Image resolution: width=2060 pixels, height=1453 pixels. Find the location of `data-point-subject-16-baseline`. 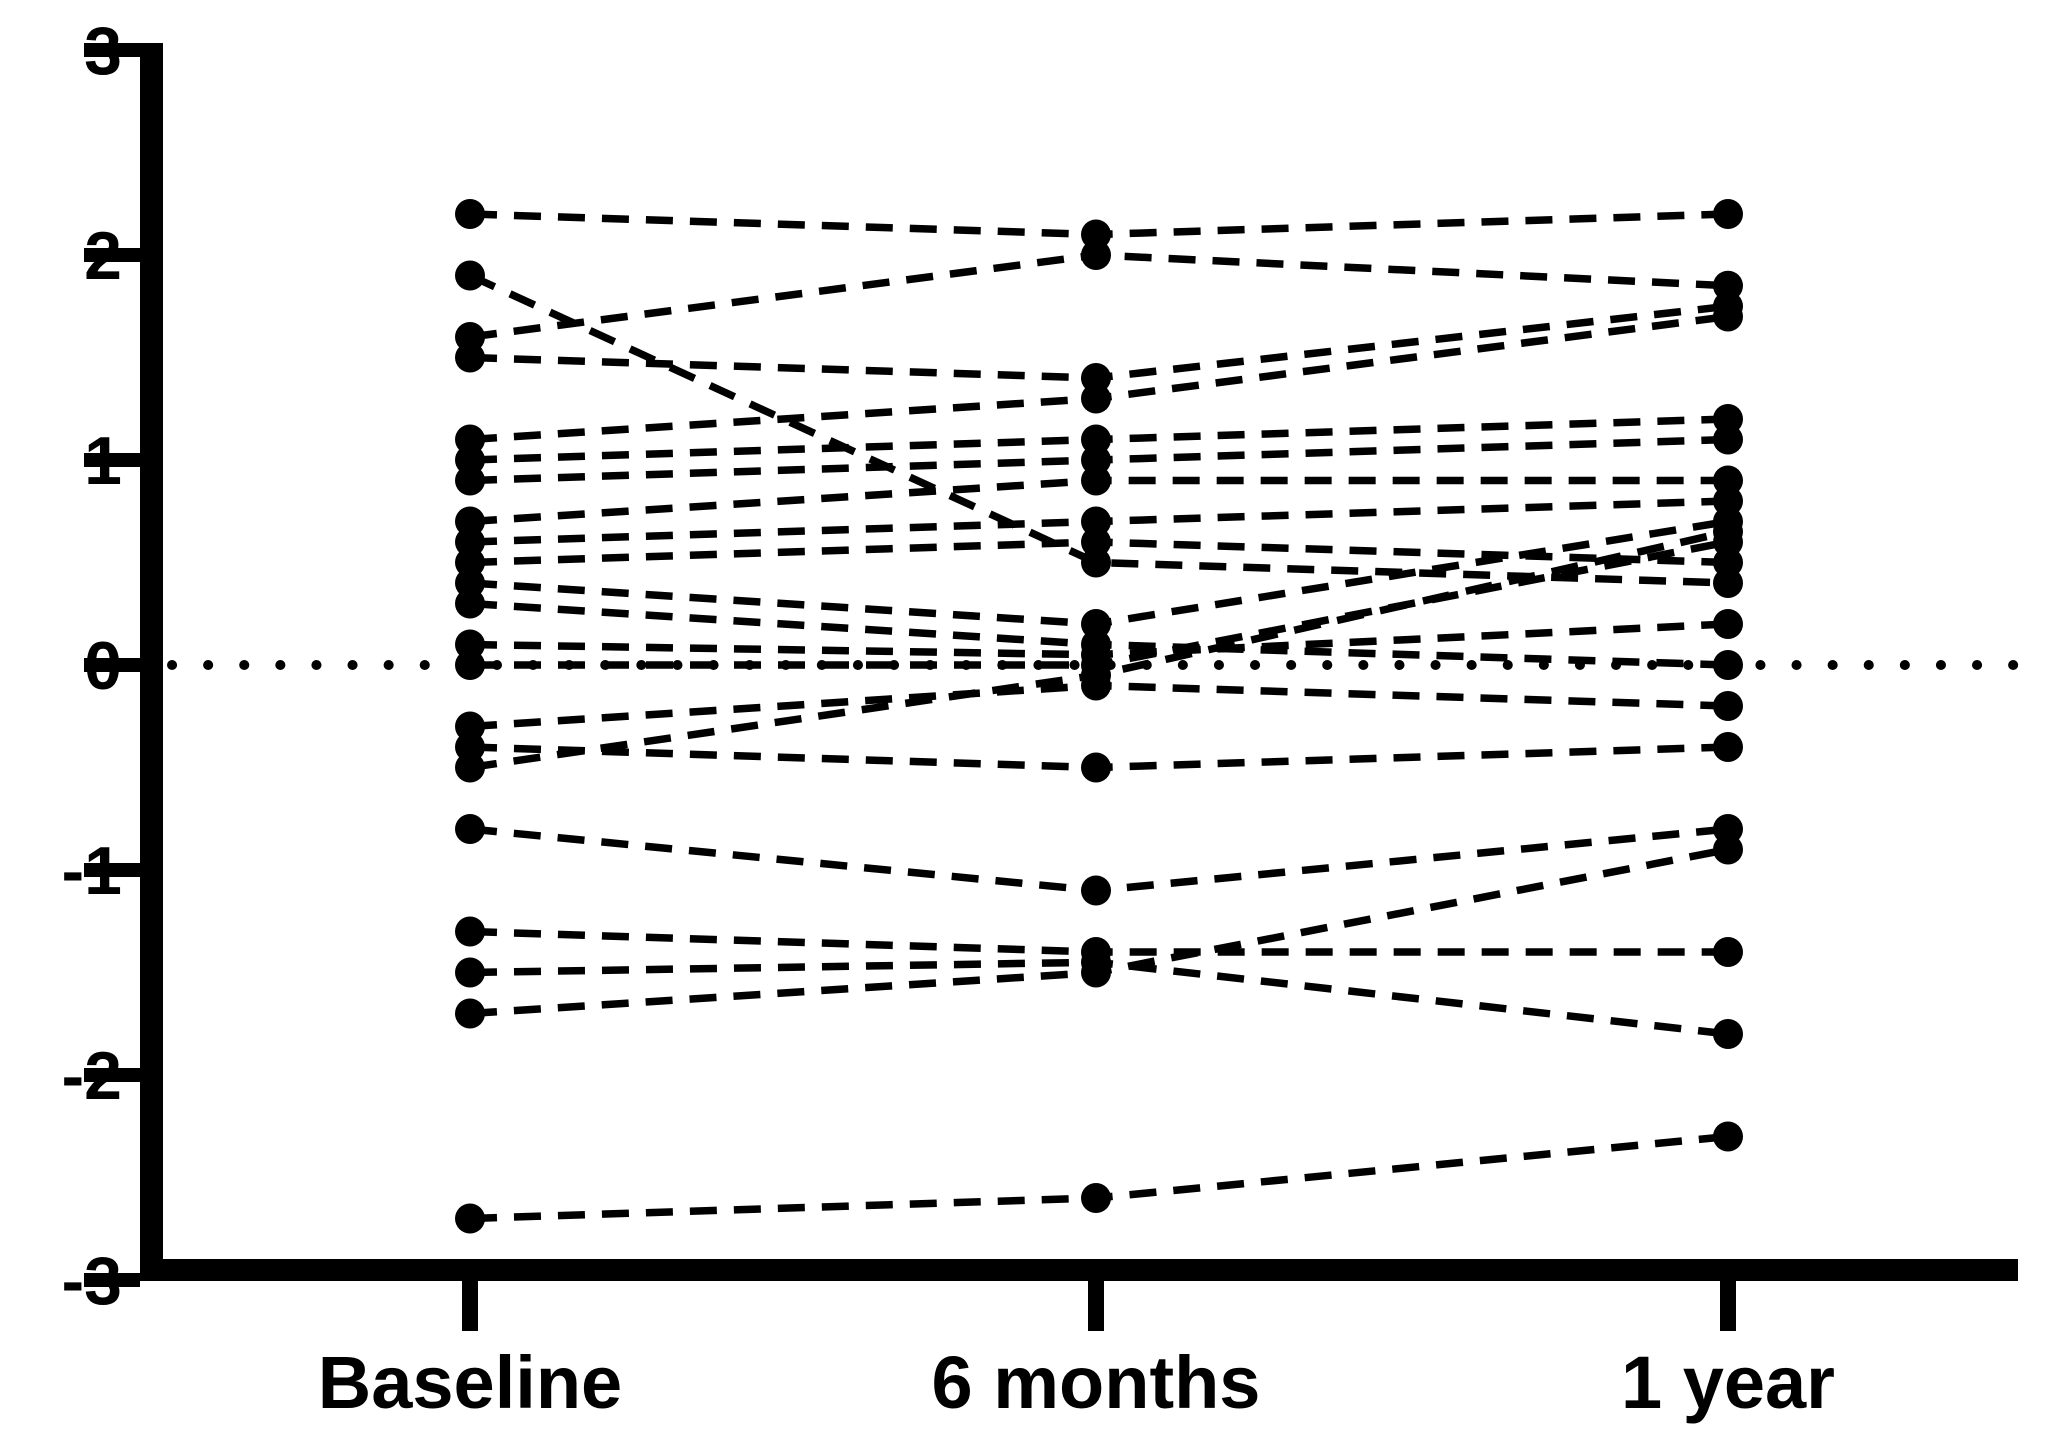

data-point-subject-16-baseline is located at coordinates (470, 747).